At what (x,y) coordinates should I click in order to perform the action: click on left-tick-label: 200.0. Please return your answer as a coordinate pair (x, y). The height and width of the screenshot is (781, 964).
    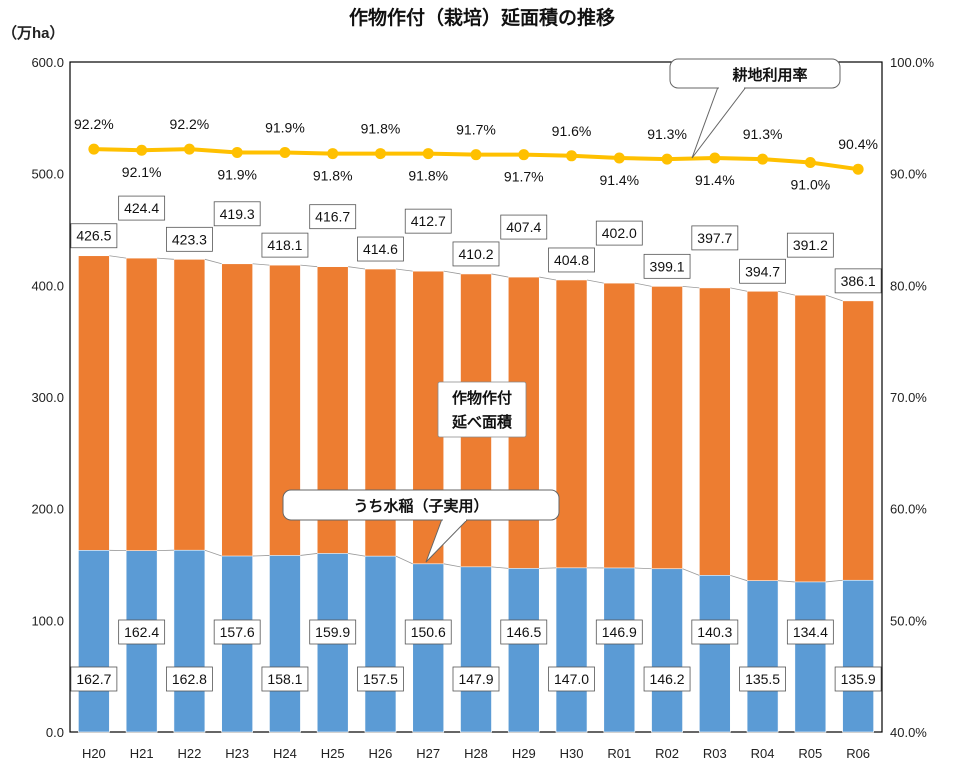
    Looking at the image, I should click on (47, 509).